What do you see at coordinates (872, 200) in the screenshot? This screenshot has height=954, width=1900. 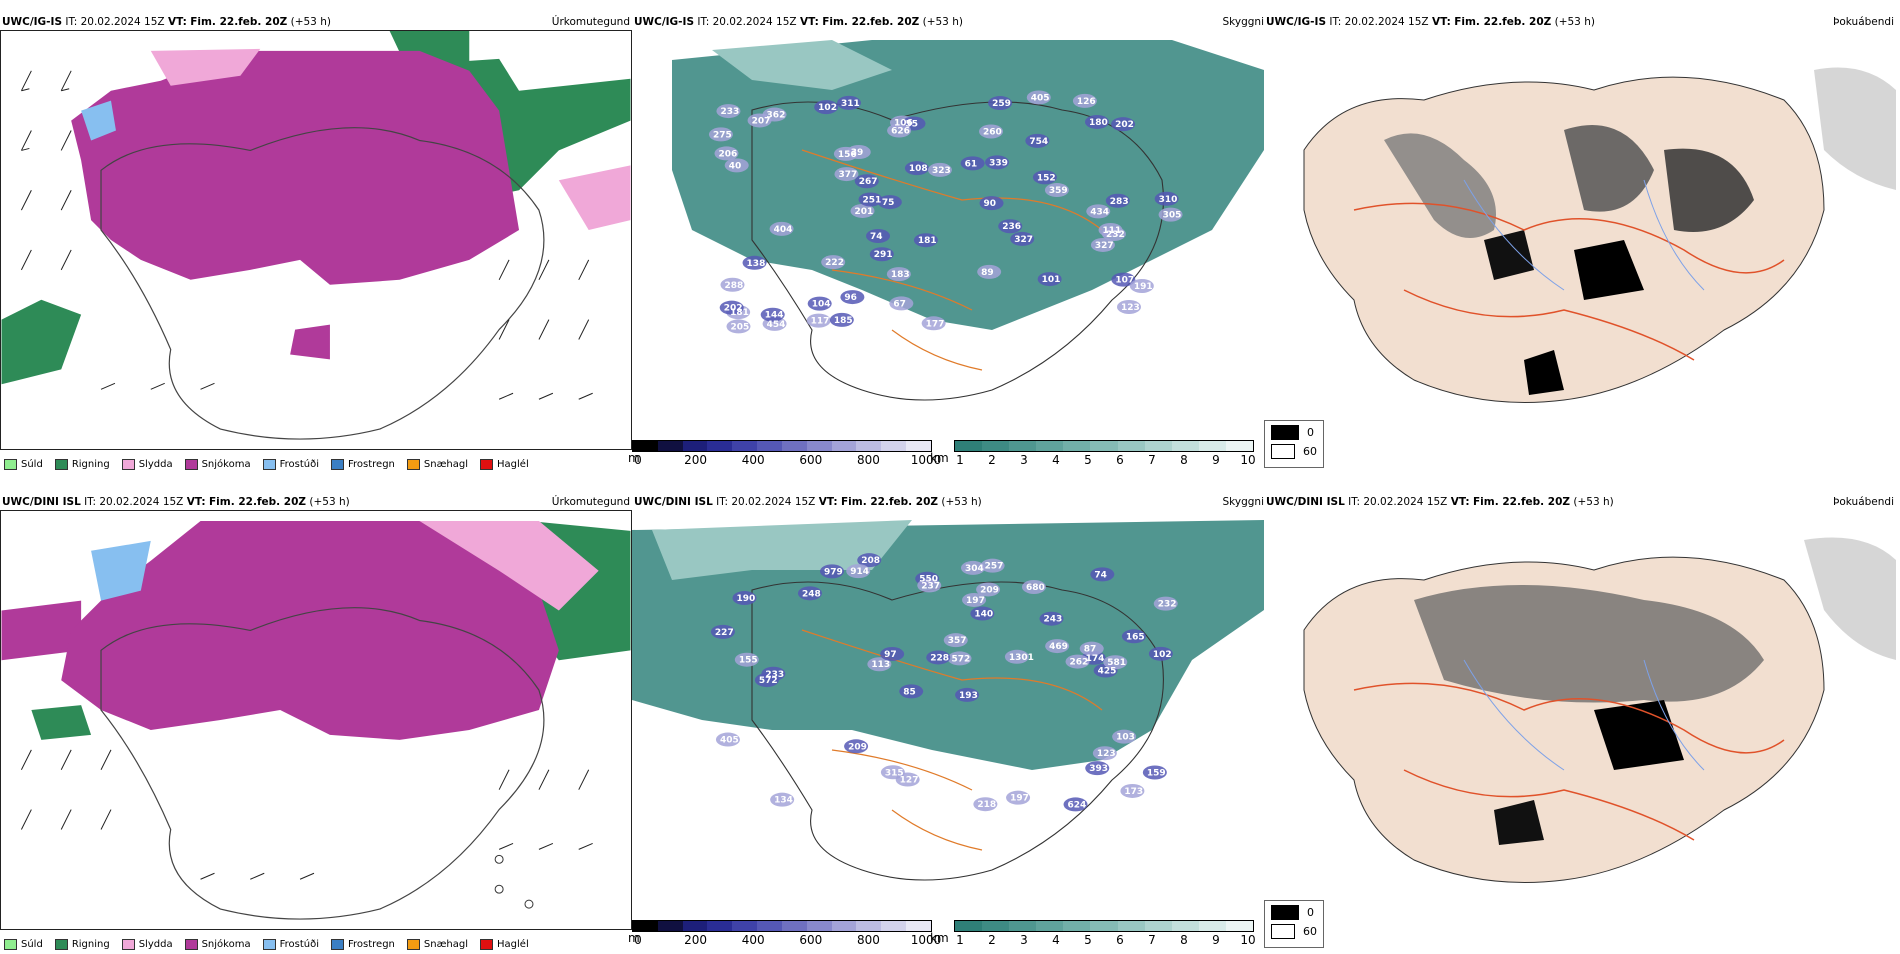 I see `visibility-value-label: 251` at bounding box center [872, 200].